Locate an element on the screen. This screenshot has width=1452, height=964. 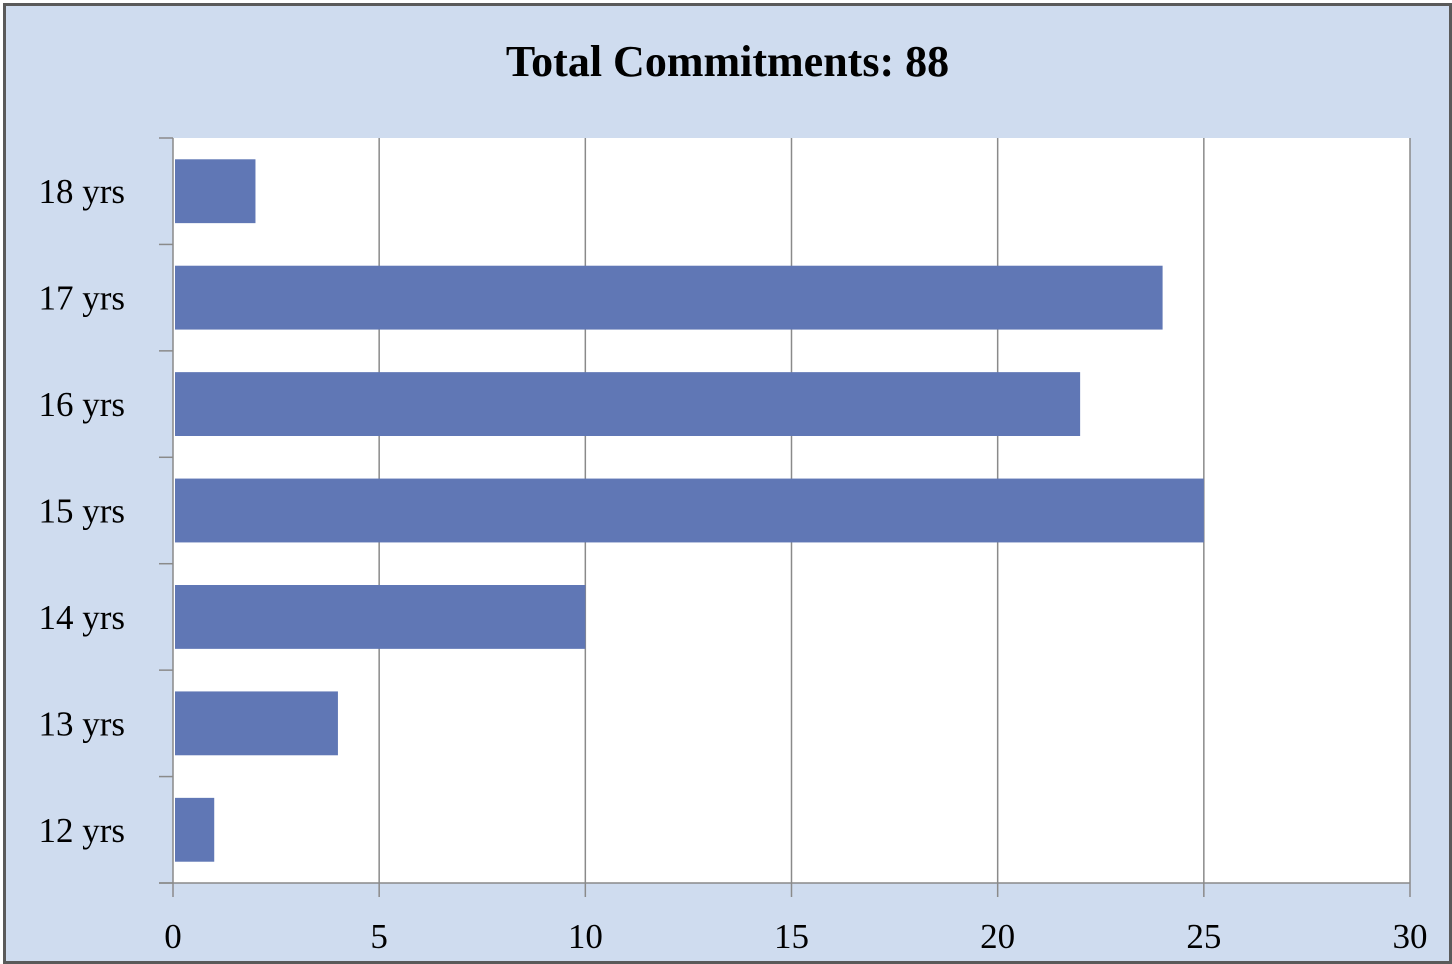
x-tick-label: 25 is located at coordinates (1203, 936).